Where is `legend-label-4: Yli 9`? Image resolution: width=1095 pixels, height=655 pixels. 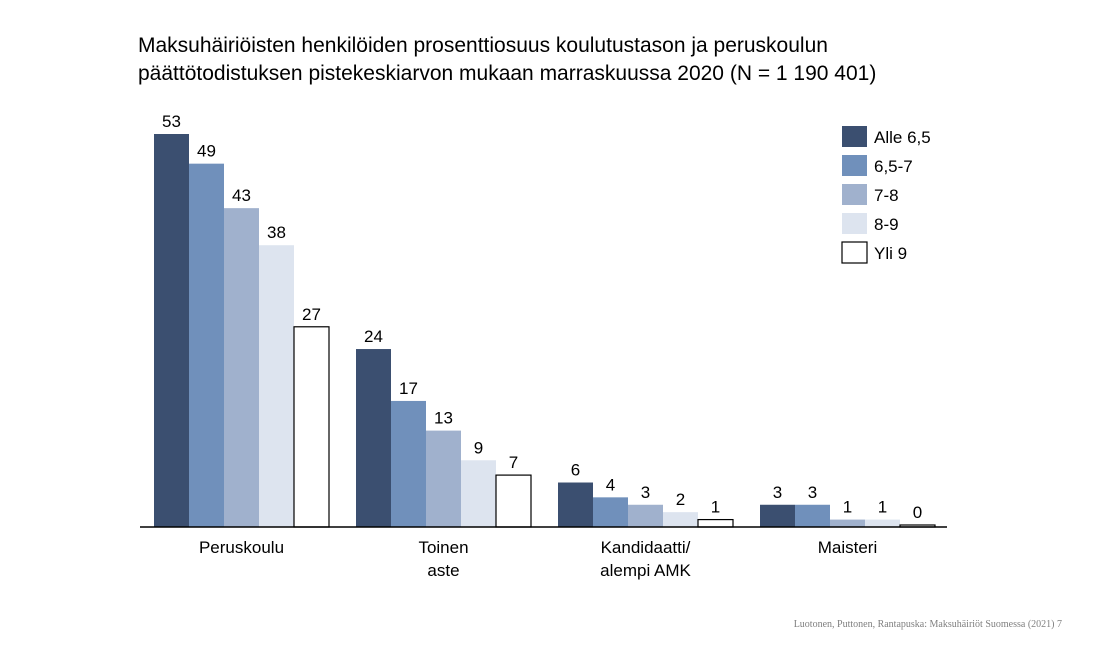
legend-label-4: Yli 9 is located at coordinates (890, 253).